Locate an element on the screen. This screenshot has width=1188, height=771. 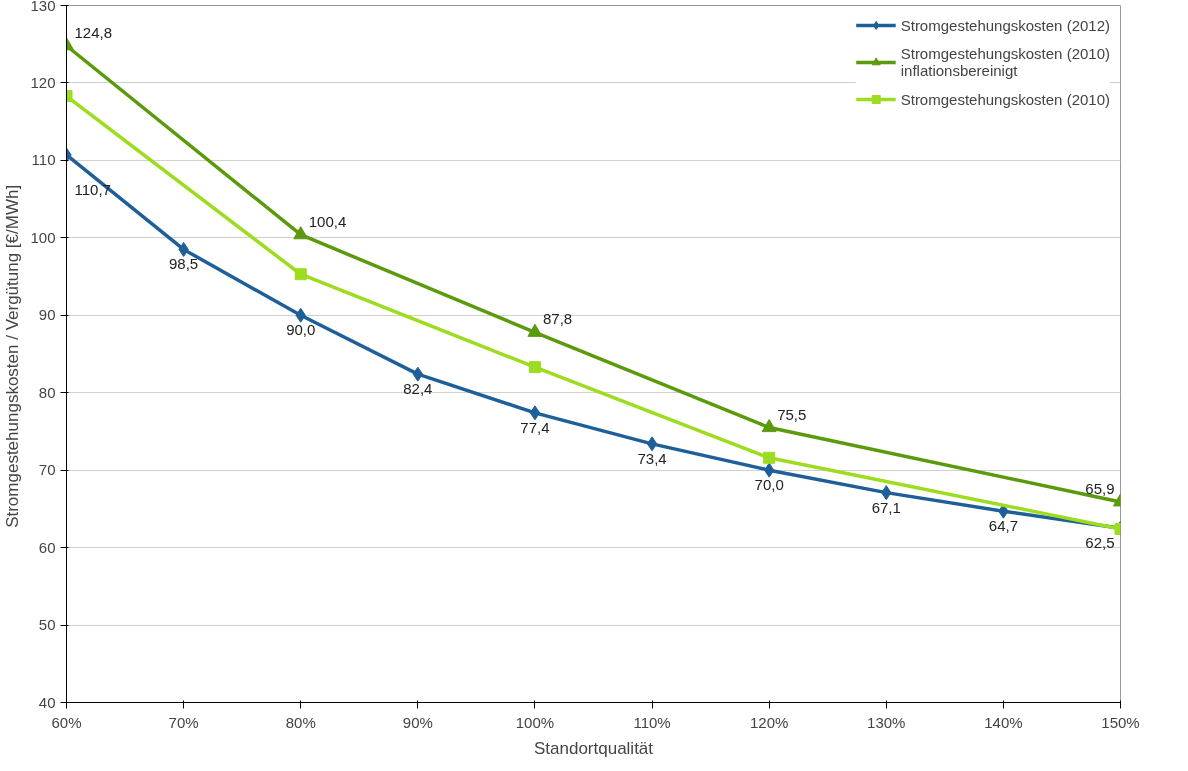
y-tick-label: 60 is located at coordinates (47, 547).